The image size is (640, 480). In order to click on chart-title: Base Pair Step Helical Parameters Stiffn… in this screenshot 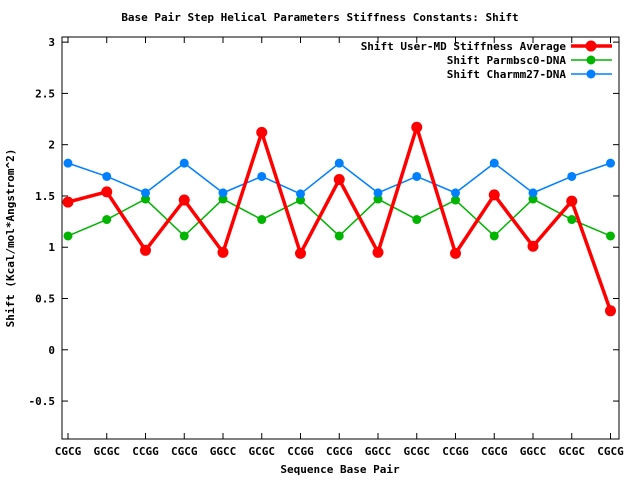, I will do `click(319, 17)`.